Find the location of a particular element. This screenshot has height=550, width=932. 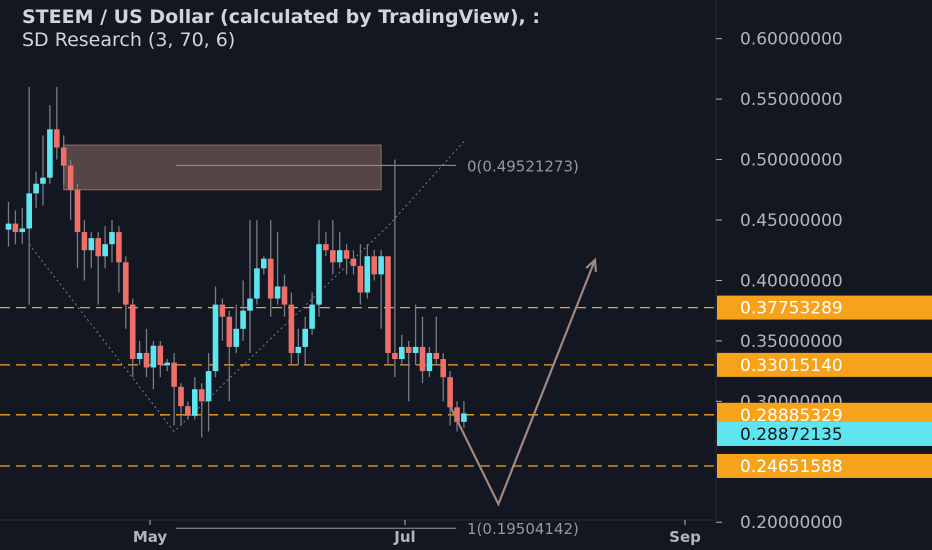

y-tick-label: 0.35000000 is located at coordinates (791, 342).